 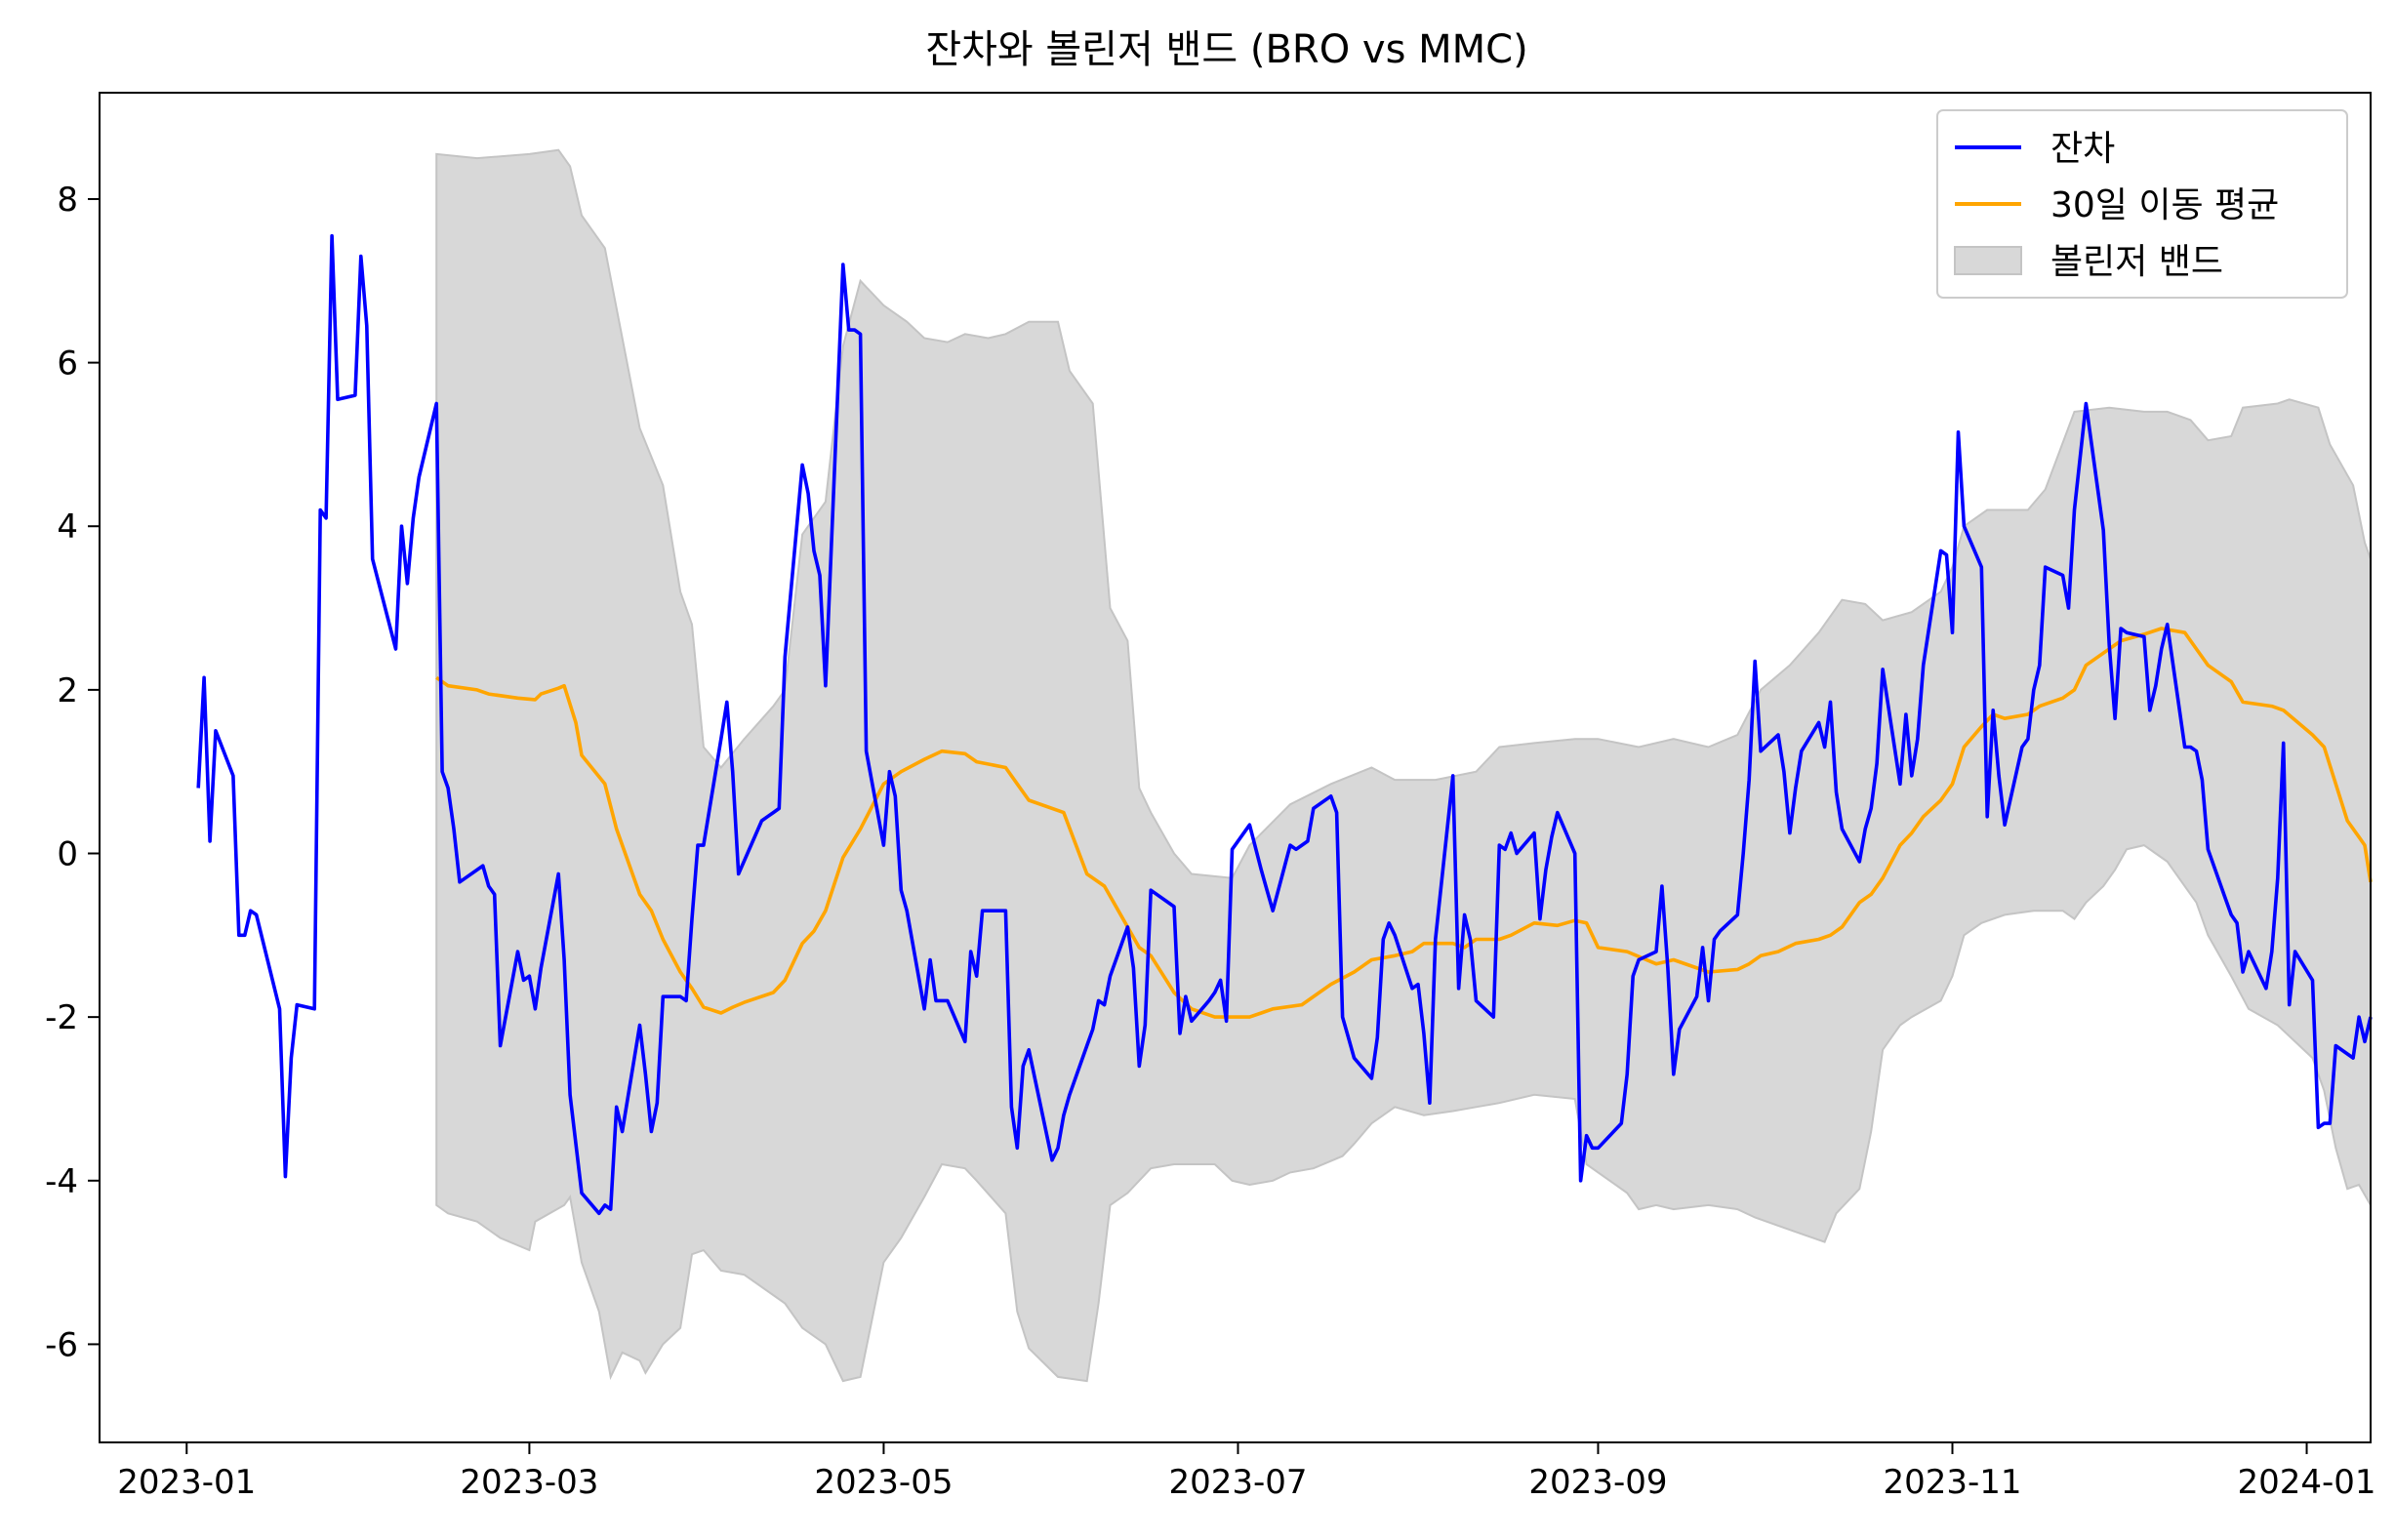 I want to click on y-tick-label: 6, so click(x=67, y=364).